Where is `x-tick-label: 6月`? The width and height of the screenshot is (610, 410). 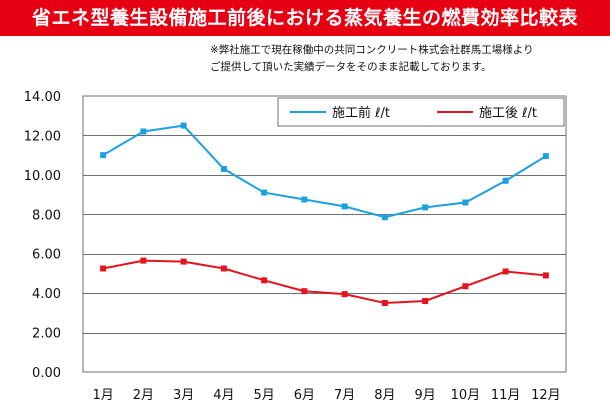 x-tick-label: 6月 is located at coordinates (304, 395).